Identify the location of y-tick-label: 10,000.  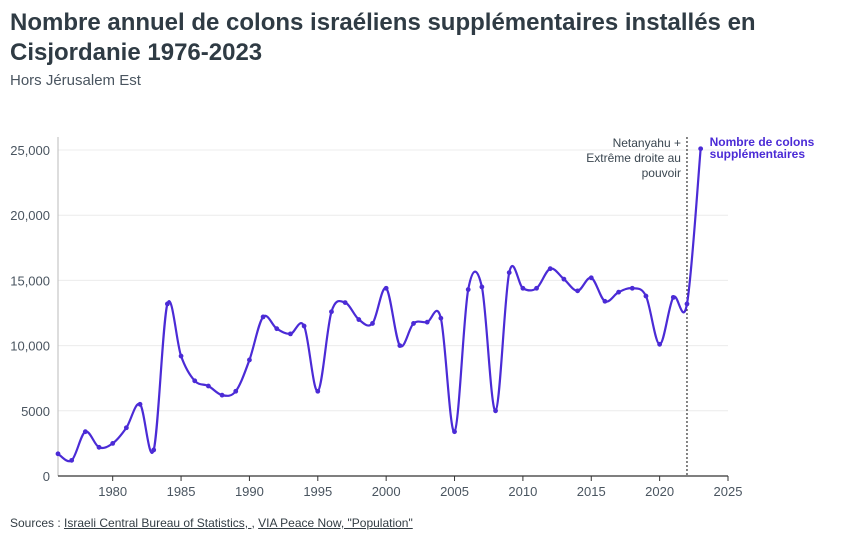
(30, 346).